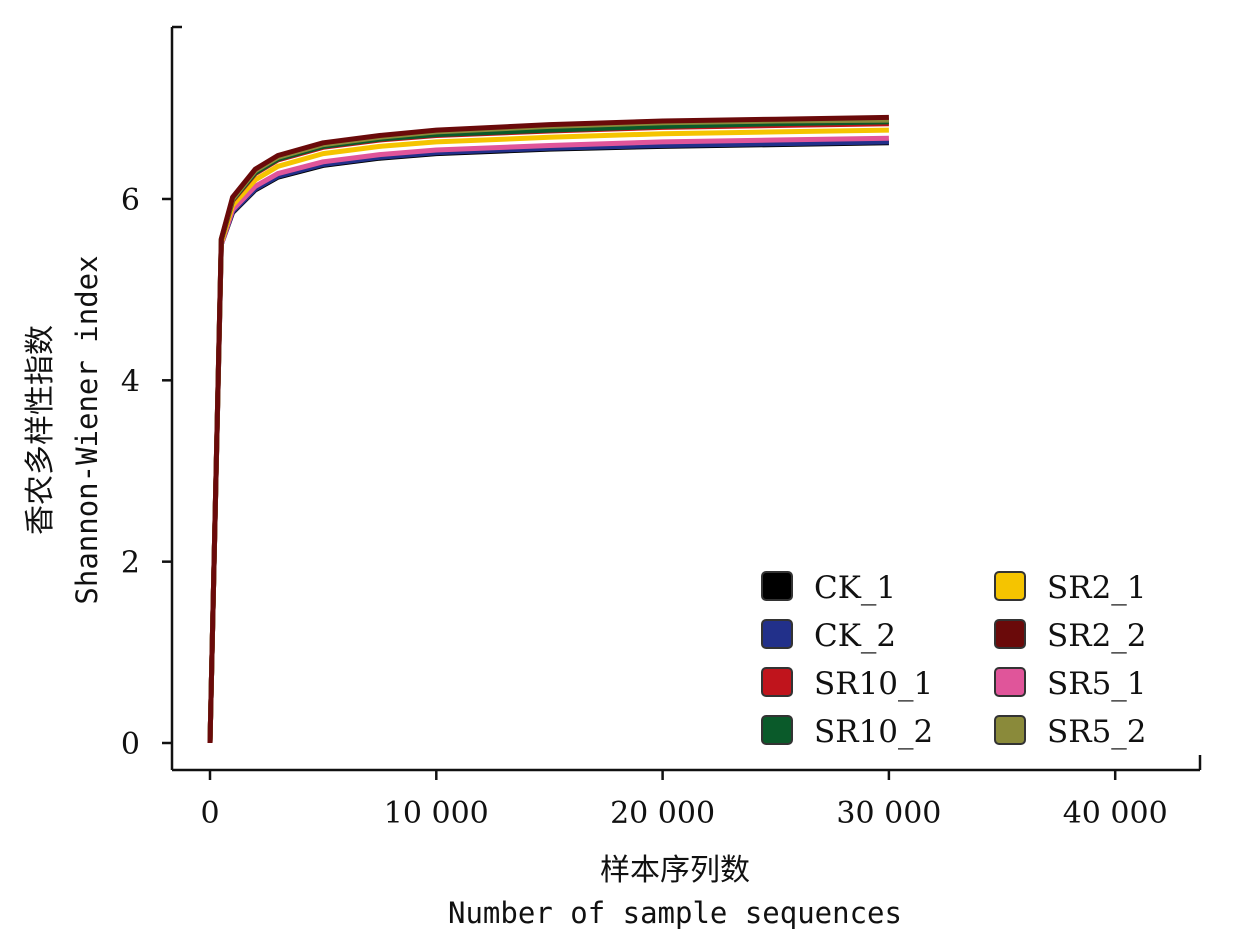 The image size is (1233, 947). Describe the element at coordinates (436, 813) in the screenshot. I see `x-tick-label: 10 000` at that location.